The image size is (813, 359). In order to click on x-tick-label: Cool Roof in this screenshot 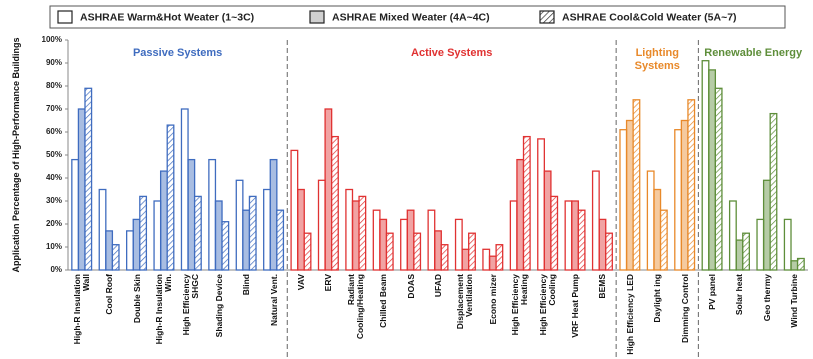, I will do `click(108, 294)`.